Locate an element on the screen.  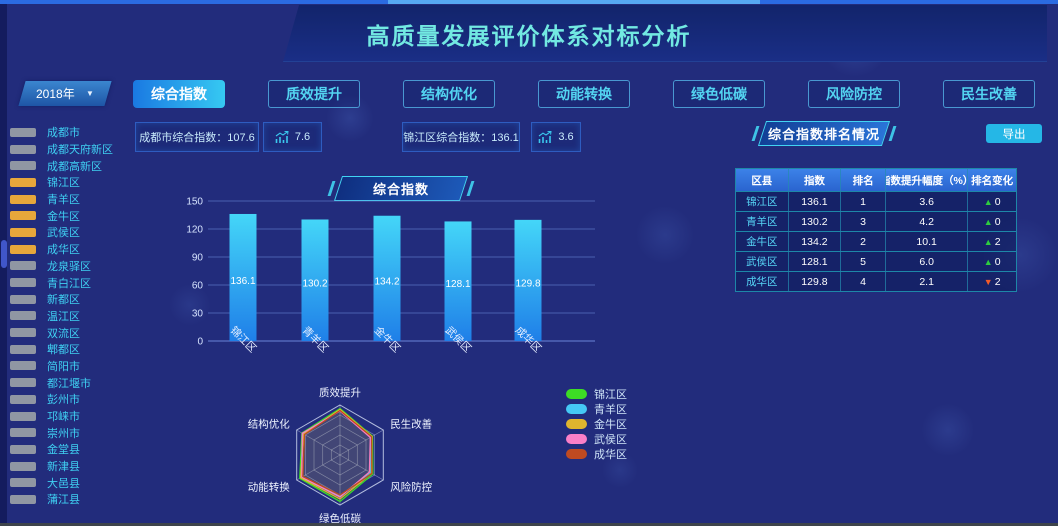
table-cell: 1 is located at coordinates (862, 201).